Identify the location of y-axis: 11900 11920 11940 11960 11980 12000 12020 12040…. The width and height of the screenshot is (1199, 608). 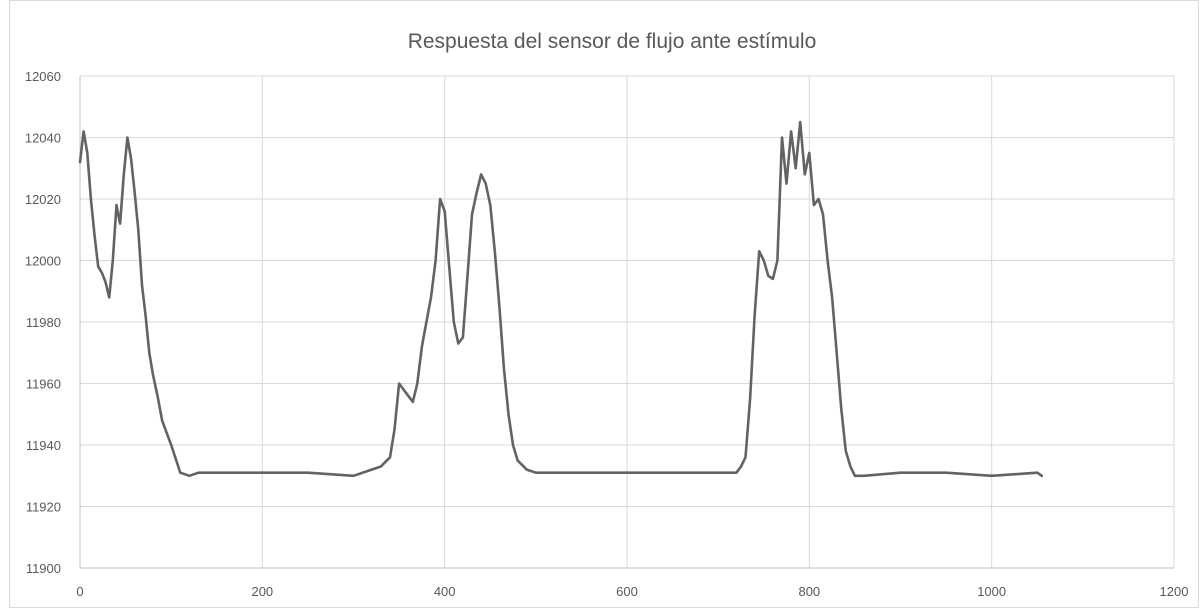
(53, 322).